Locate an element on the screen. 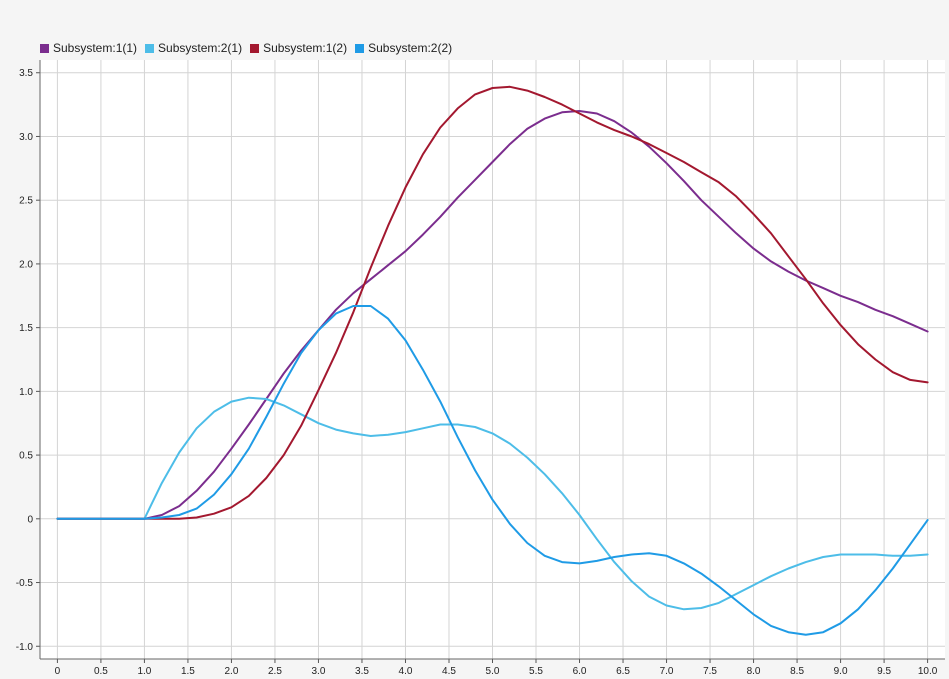  legend-item-2: Subsystem:2(1) is located at coordinates (193, 48).